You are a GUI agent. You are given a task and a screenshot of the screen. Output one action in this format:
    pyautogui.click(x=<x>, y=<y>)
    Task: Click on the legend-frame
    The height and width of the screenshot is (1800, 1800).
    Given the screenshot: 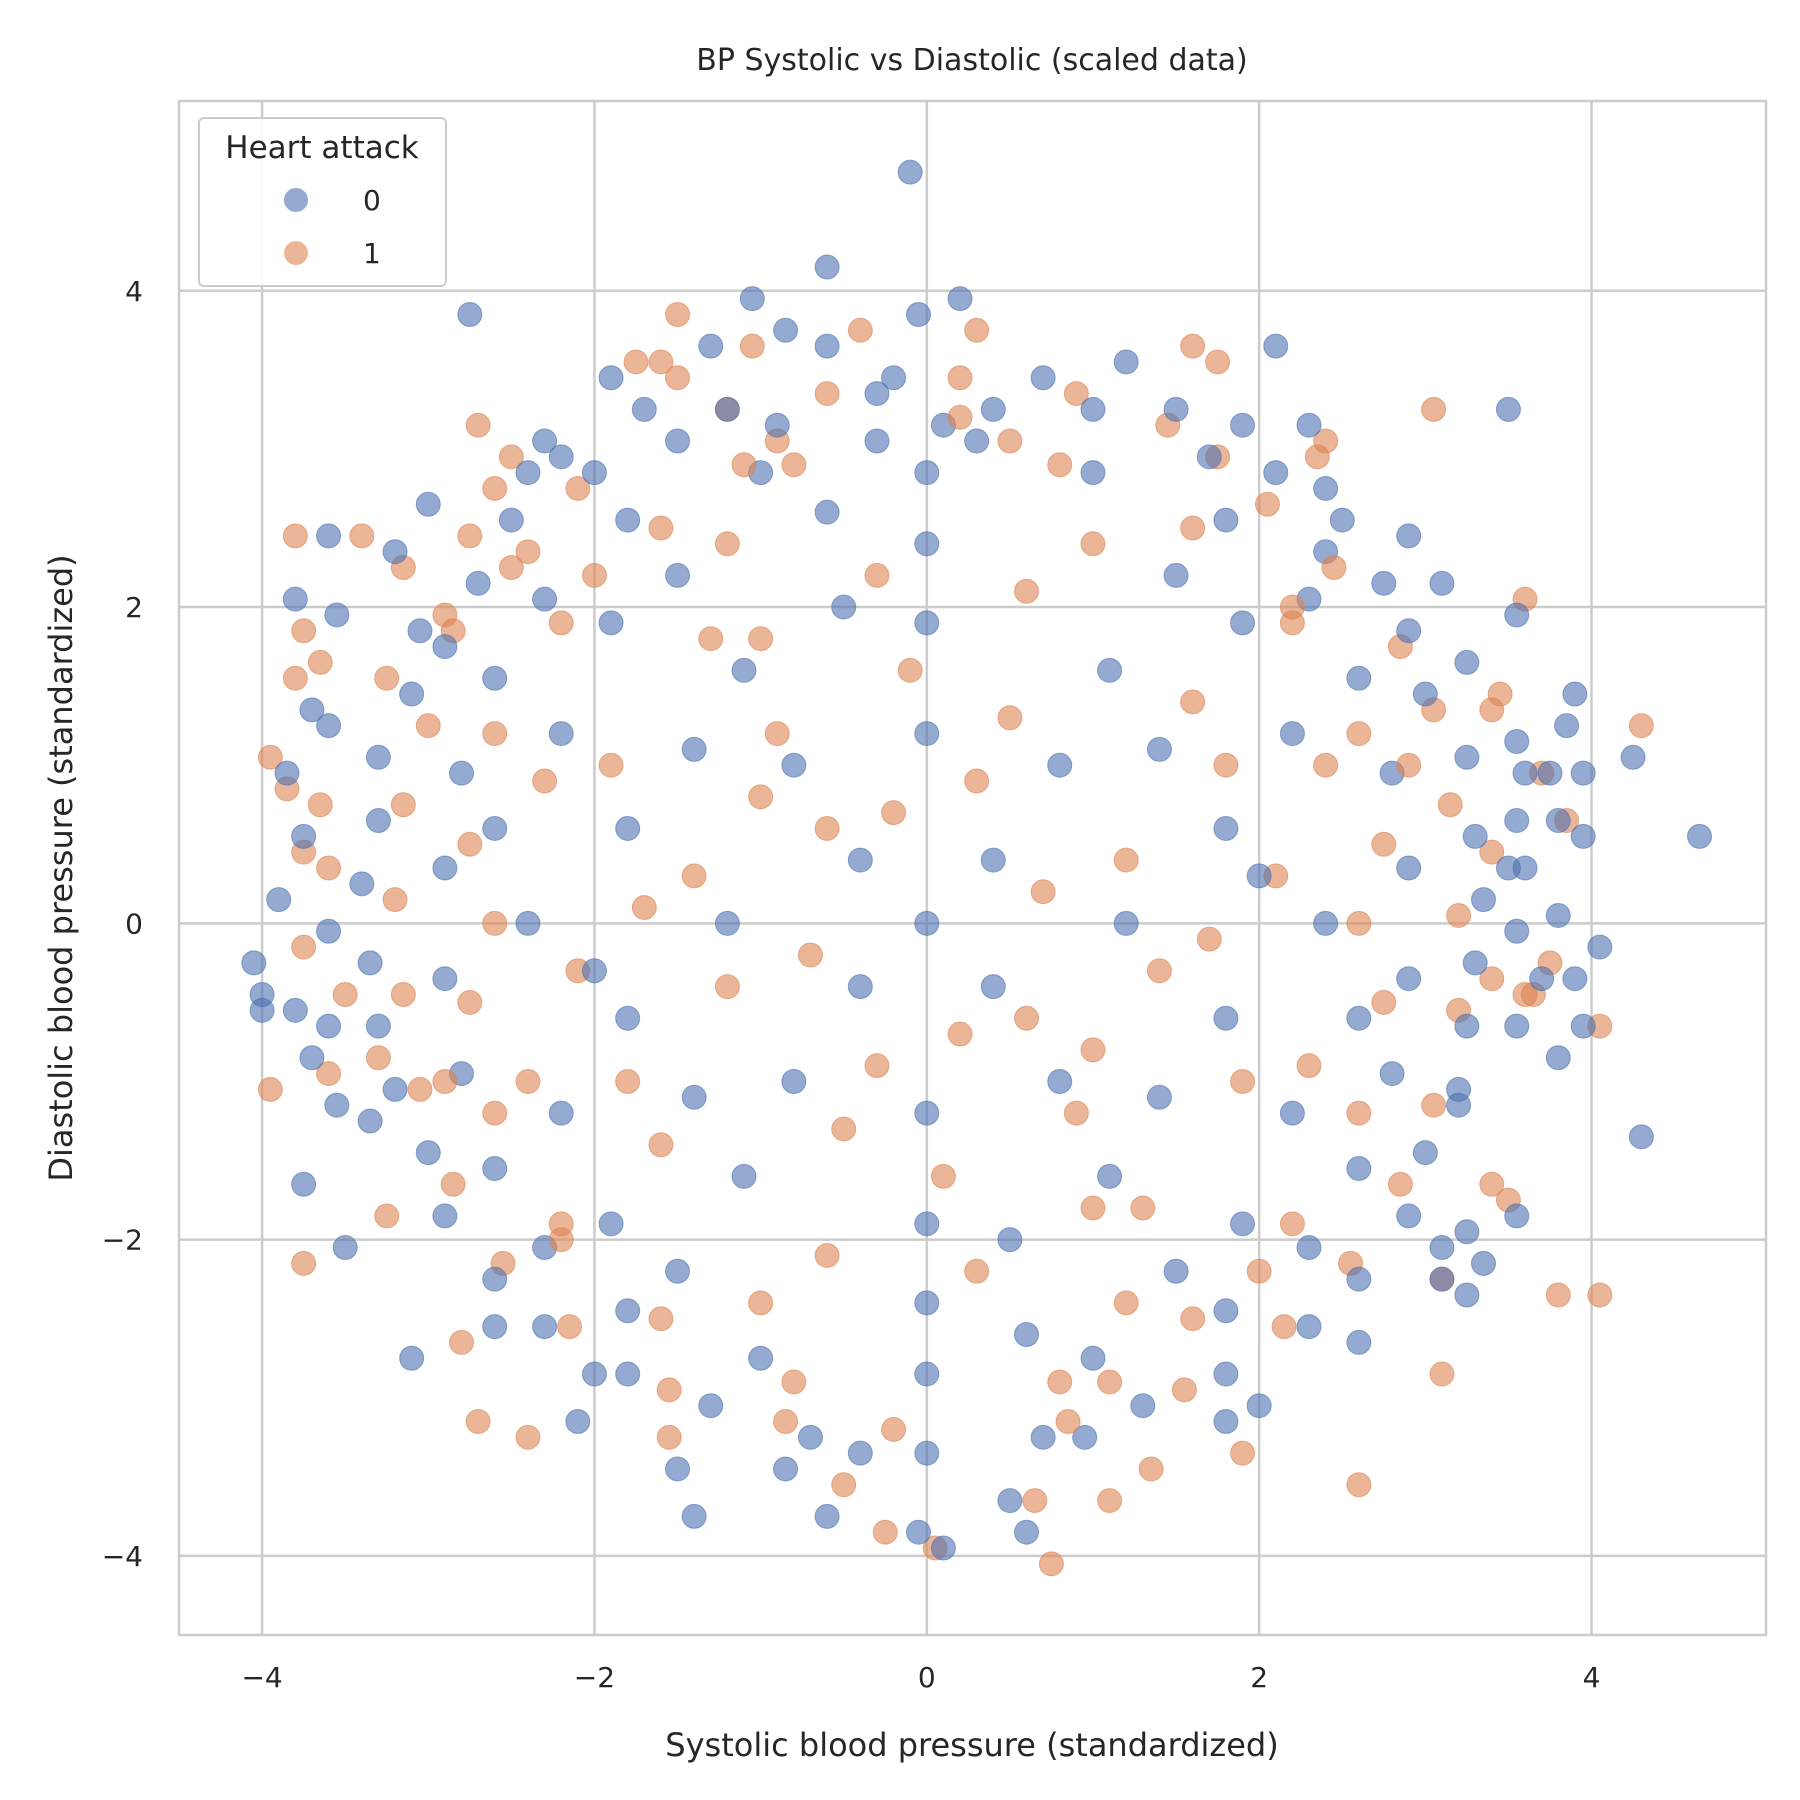 What is the action you would take?
    pyautogui.click(x=322, y=202)
    